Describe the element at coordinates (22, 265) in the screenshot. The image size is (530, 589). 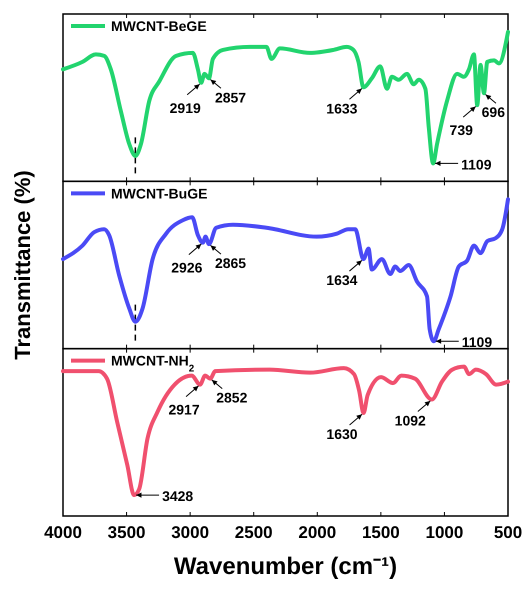
I see `y-axis-title: Transmittance (%)` at that location.